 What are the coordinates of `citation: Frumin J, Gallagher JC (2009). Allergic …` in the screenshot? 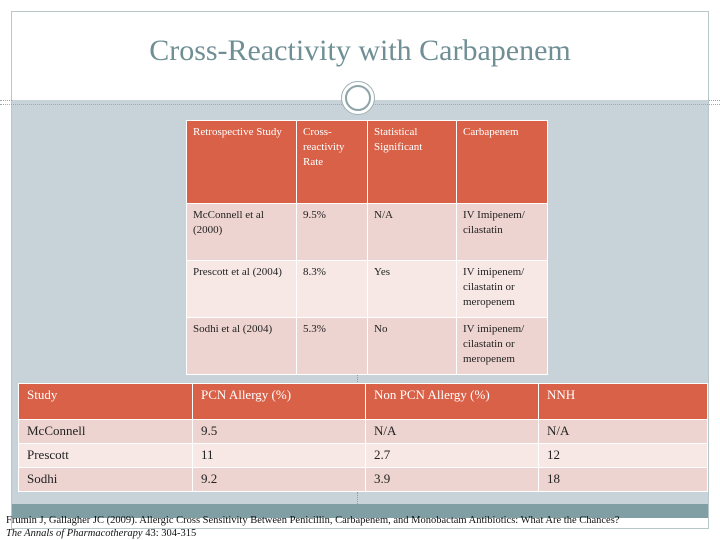 It's located at (363, 527).